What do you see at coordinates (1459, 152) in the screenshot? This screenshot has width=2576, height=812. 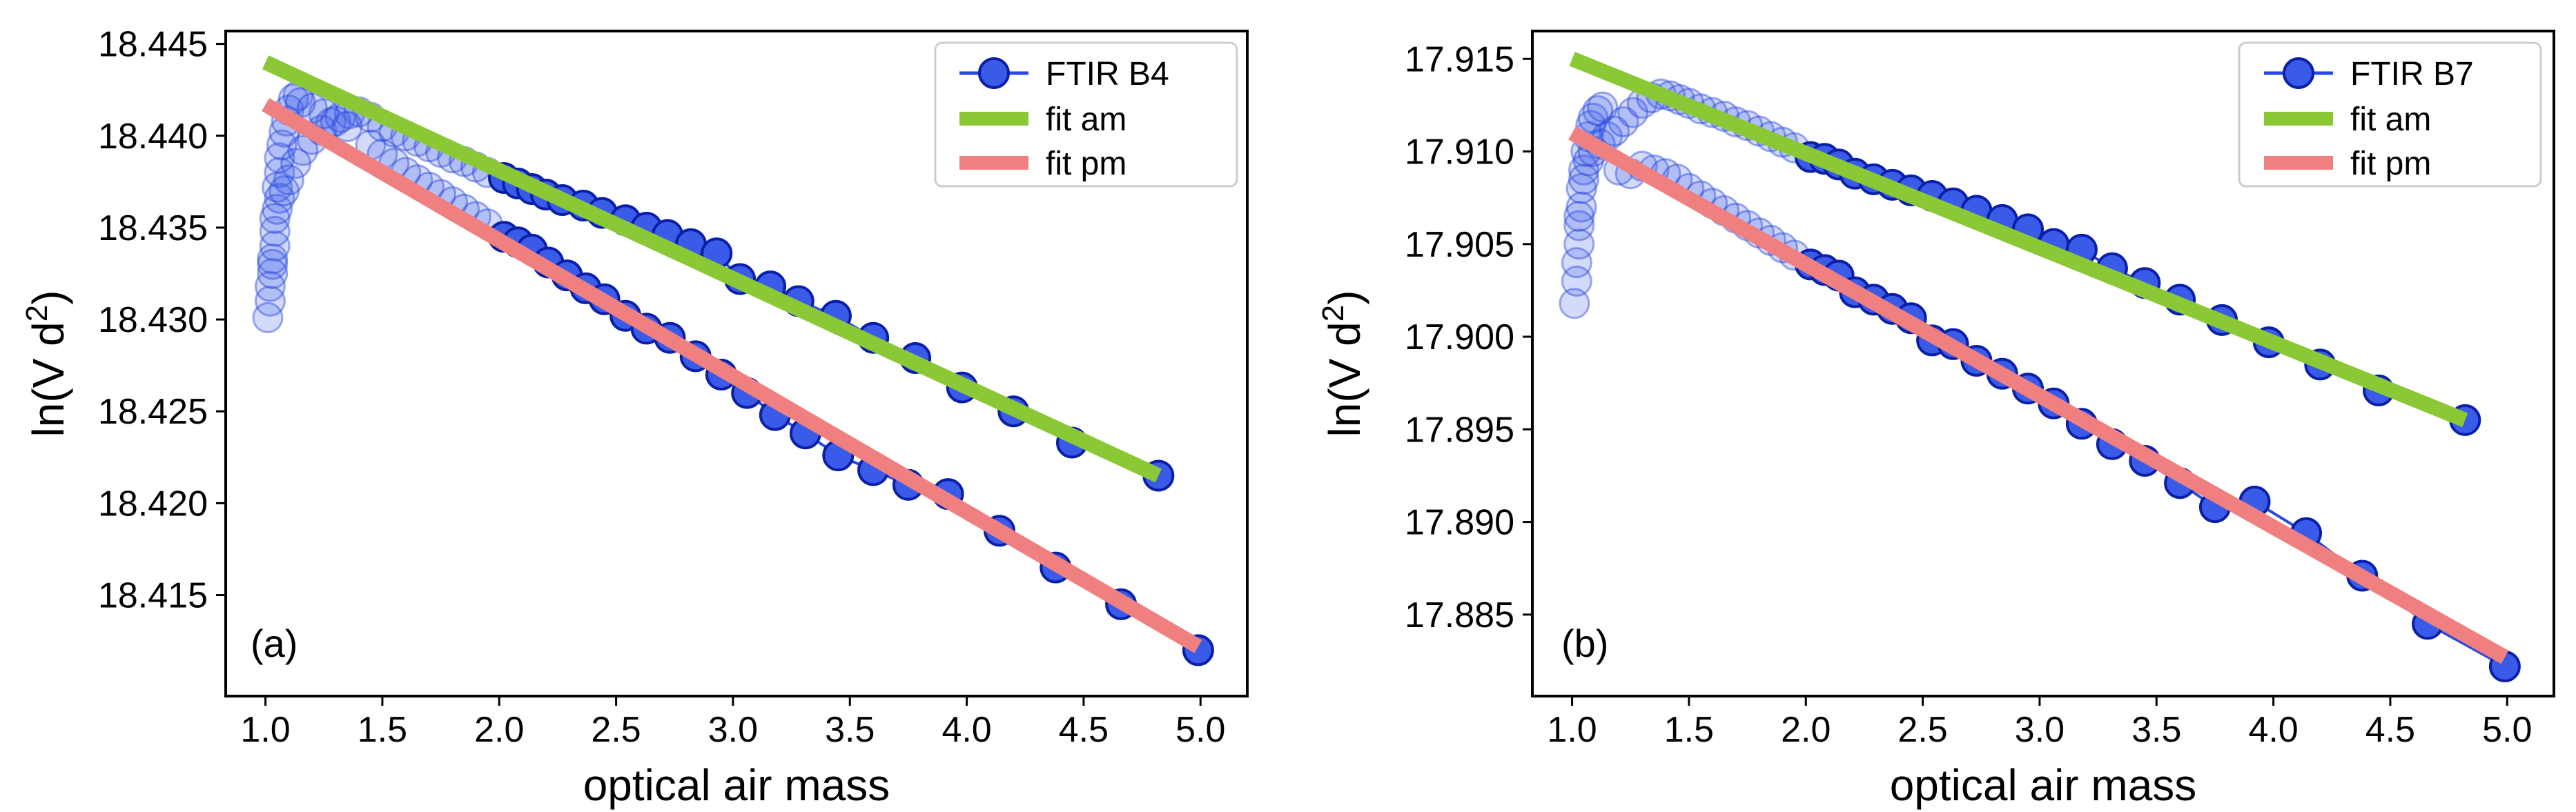 I see `panel-b-y-tick-label: 17.910` at bounding box center [1459, 152].